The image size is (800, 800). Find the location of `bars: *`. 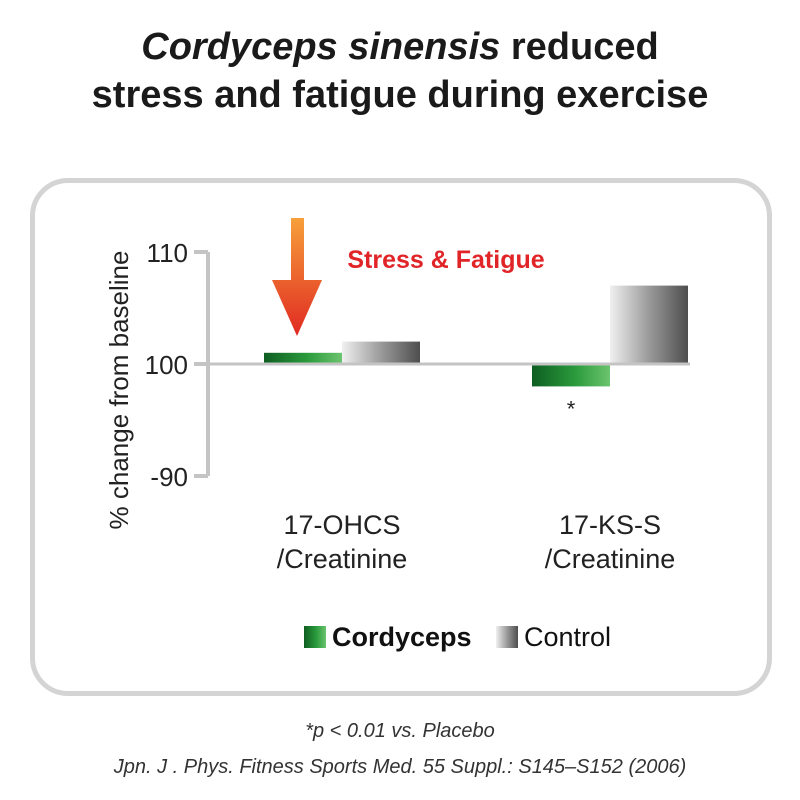

bars: * is located at coordinates (449, 353).